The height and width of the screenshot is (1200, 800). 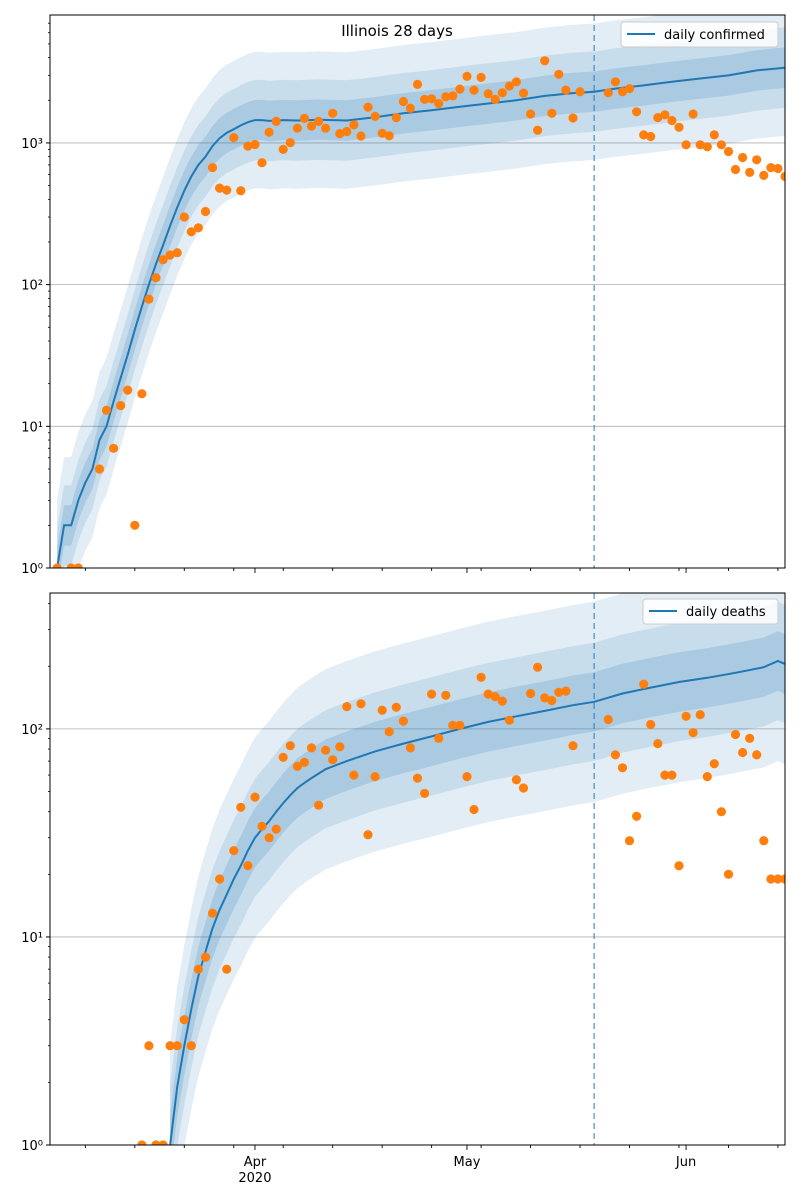 What do you see at coordinates (467, 1162) in the screenshot?
I see `deaths-x-tick-label: May` at bounding box center [467, 1162].